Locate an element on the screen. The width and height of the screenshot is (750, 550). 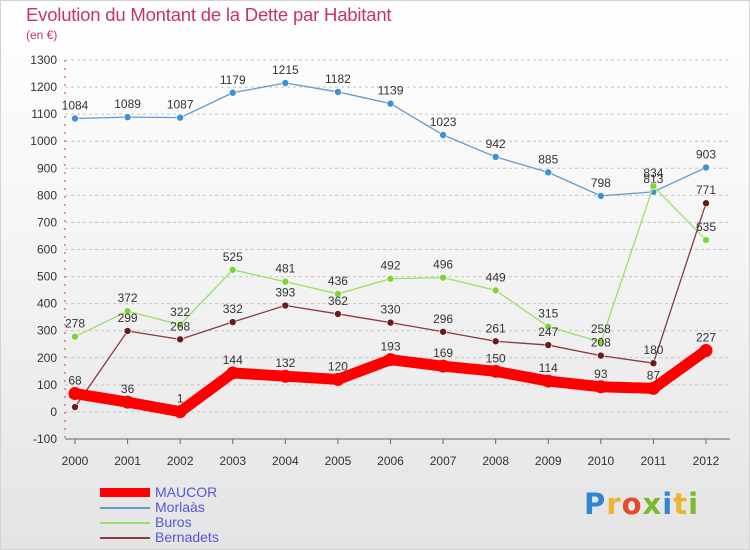
data-label: 93 is located at coordinates (601, 374).